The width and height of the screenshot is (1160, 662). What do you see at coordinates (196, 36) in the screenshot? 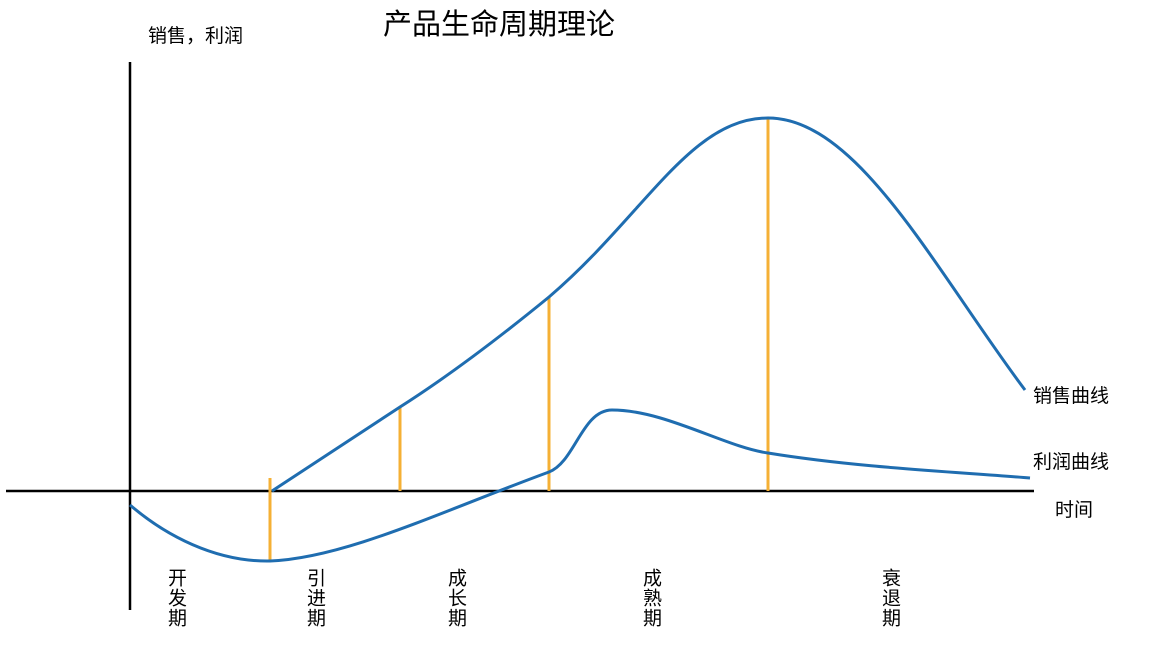
I see `y-axis-label: 销售，利润` at bounding box center [196, 36].